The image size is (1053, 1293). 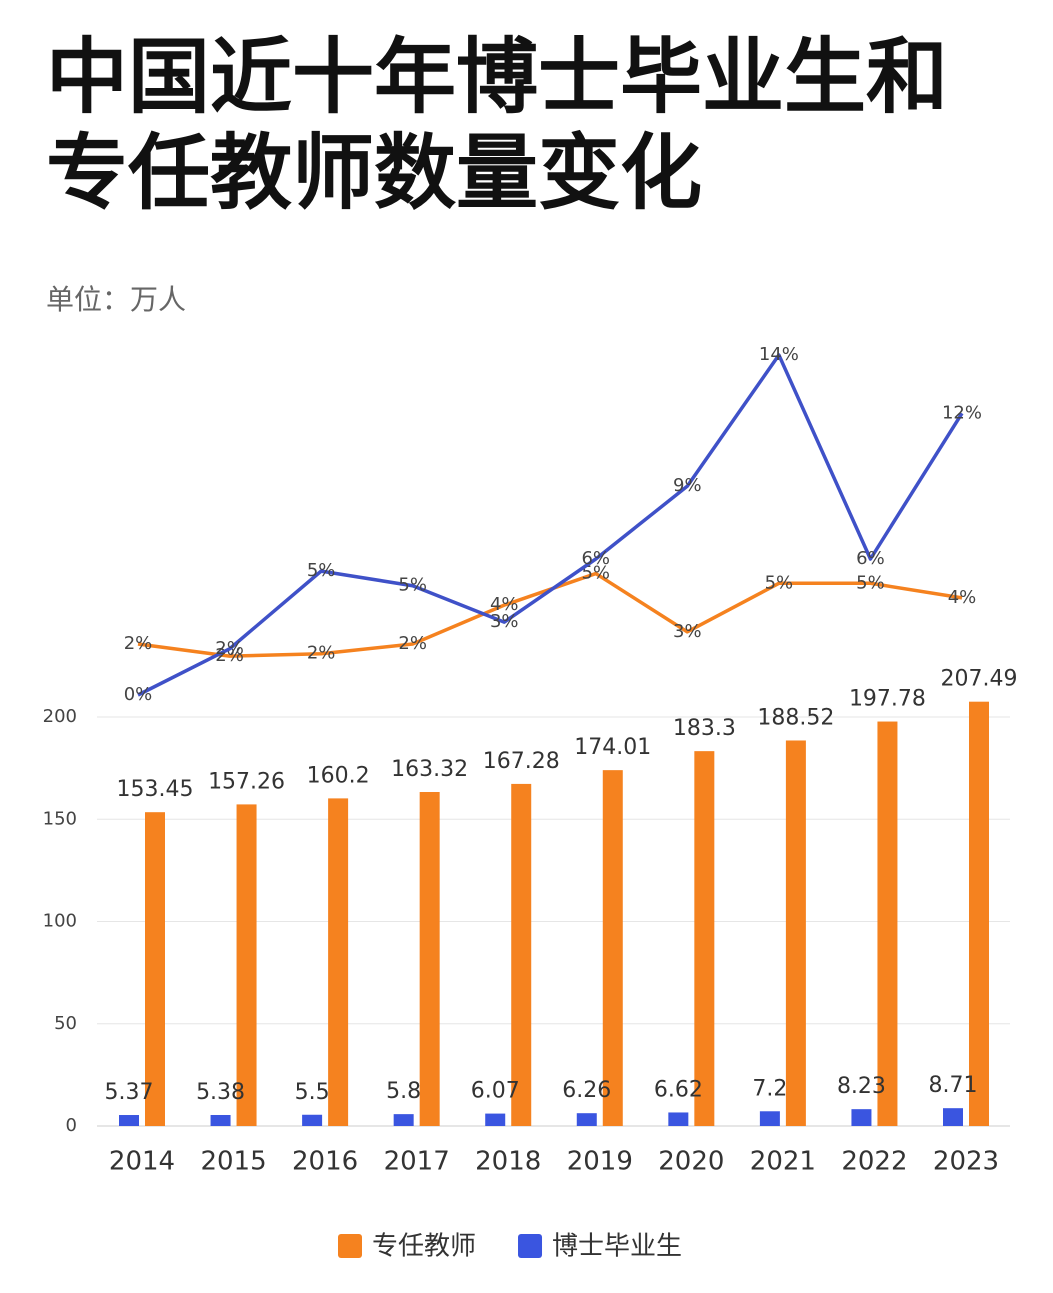 I want to click on legend-label: 博士毕业生, so click(x=617, y=1247).